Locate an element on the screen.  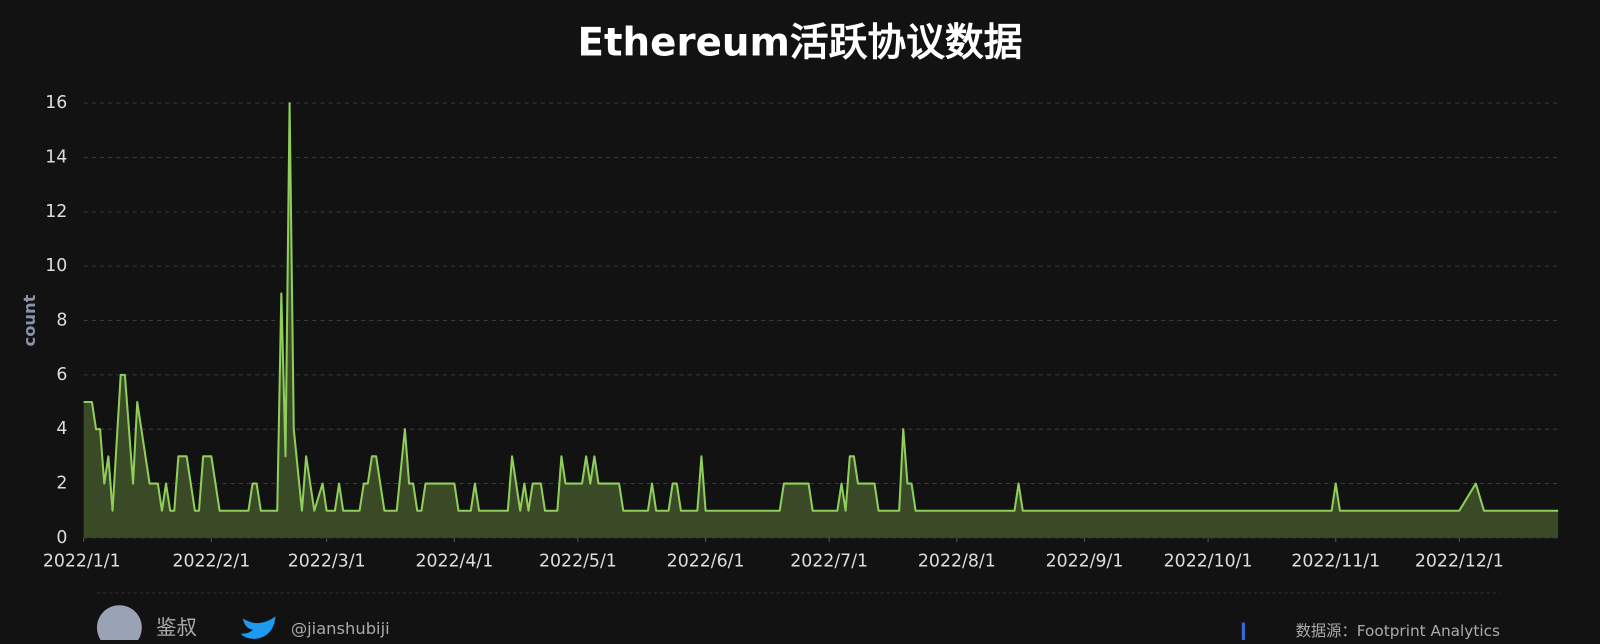
y-tick-label: 2 is located at coordinates (61, 484).